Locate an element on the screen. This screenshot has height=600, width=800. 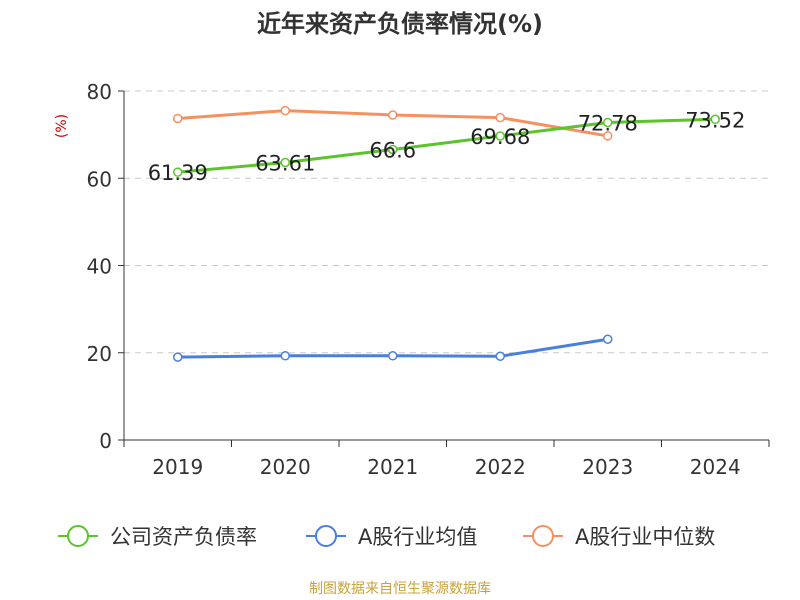
y-tick-label: 20 is located at coordinates (99, 354).